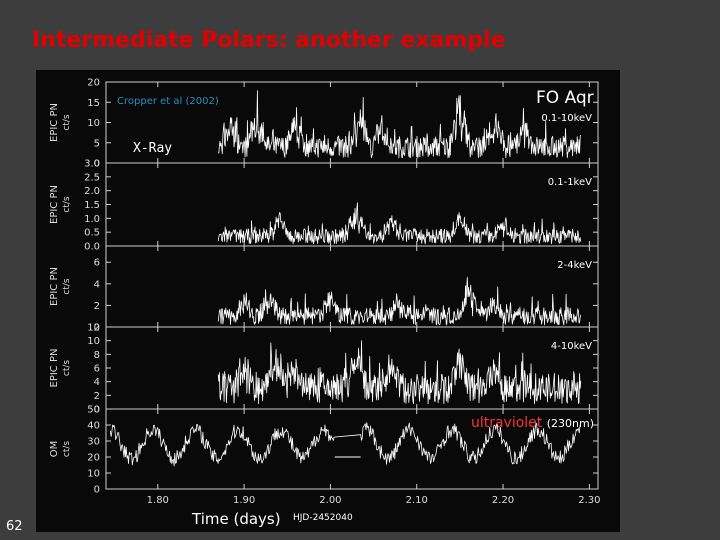 This screenshot has width=720, height=540. Describe the element at coordinates (323, 518) in the screenshot. I see `x-axis-subtitle: HJD-2452040` at that location.